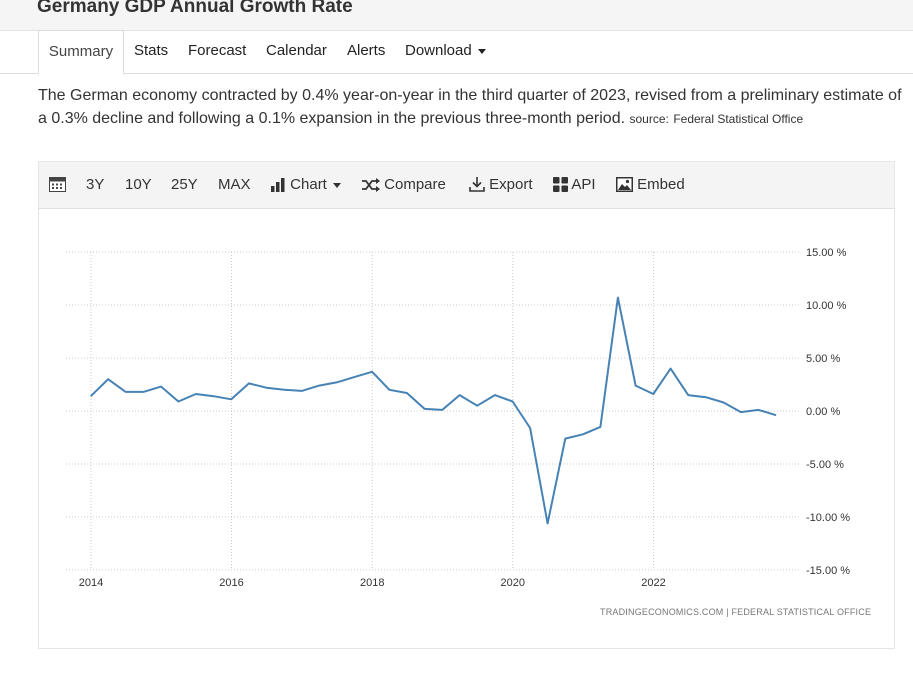  What do you see at coordinates (661, 184) in the screenshot?
I see `embed-label: Embed` at bounding box center [661, 184].